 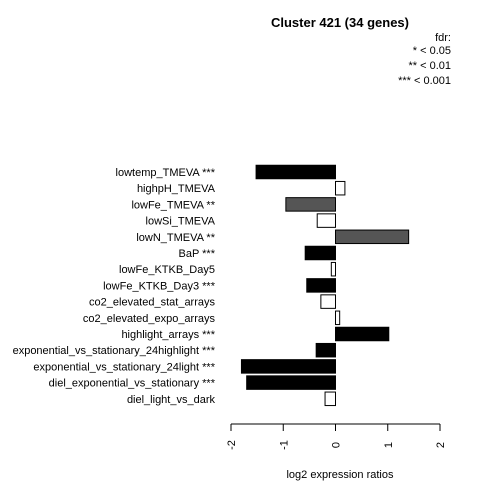 I want to click on category-label: highpH_TMEVA, so click(x=176, y=189).